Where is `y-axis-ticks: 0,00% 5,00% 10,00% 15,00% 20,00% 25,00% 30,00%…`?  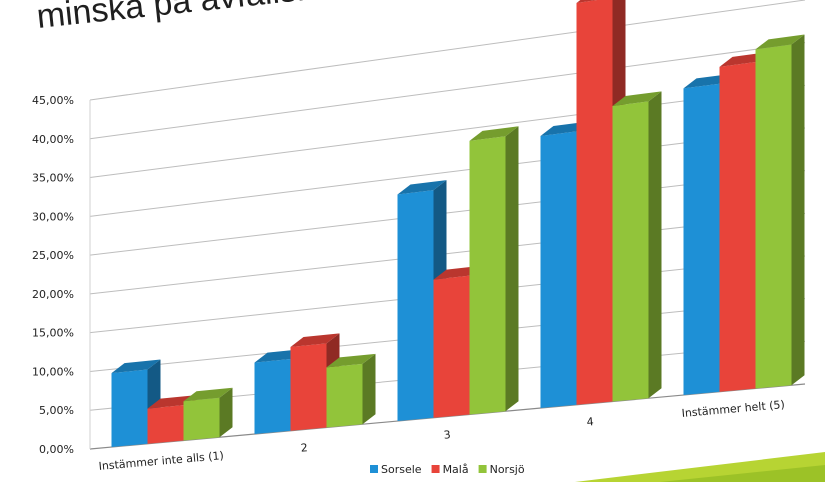 y-axis-ticks: 0,00% 5,00% 10,00% 15,00% 20,00% 25,00% 30,00%… is located at coordinates (53, 275).